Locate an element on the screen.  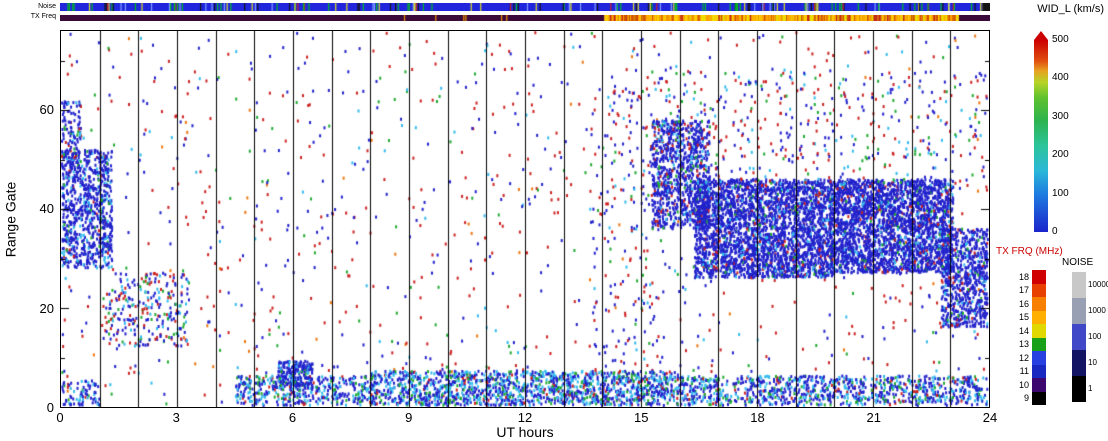
noise-tick-label: 10 is located at coordinates (1092, 362).